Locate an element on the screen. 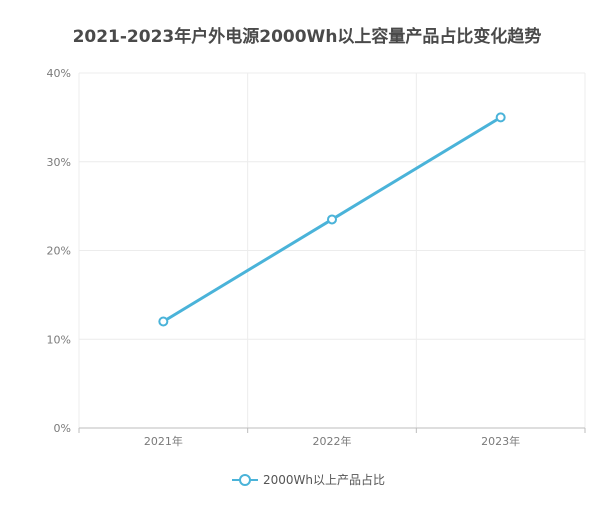 This screenshot has height=505, width=614. chart-title: 2021-2023年户外电源2000Wh以上容量产品占比变化趋势 is located at coordinates (307, 37).